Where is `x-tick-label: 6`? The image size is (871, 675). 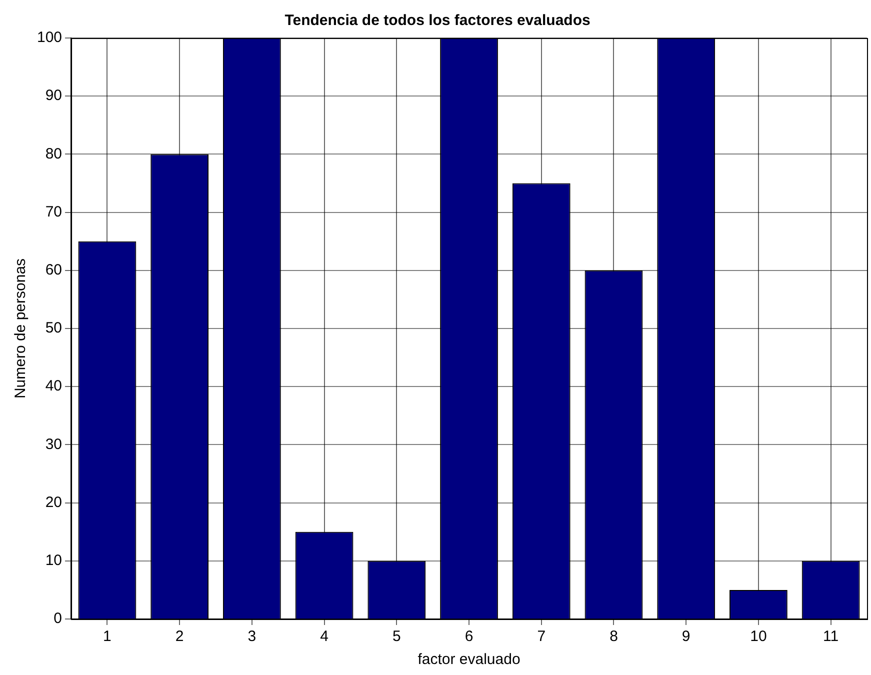
x-tick-label: 6 is located at coordinates (469, 637).